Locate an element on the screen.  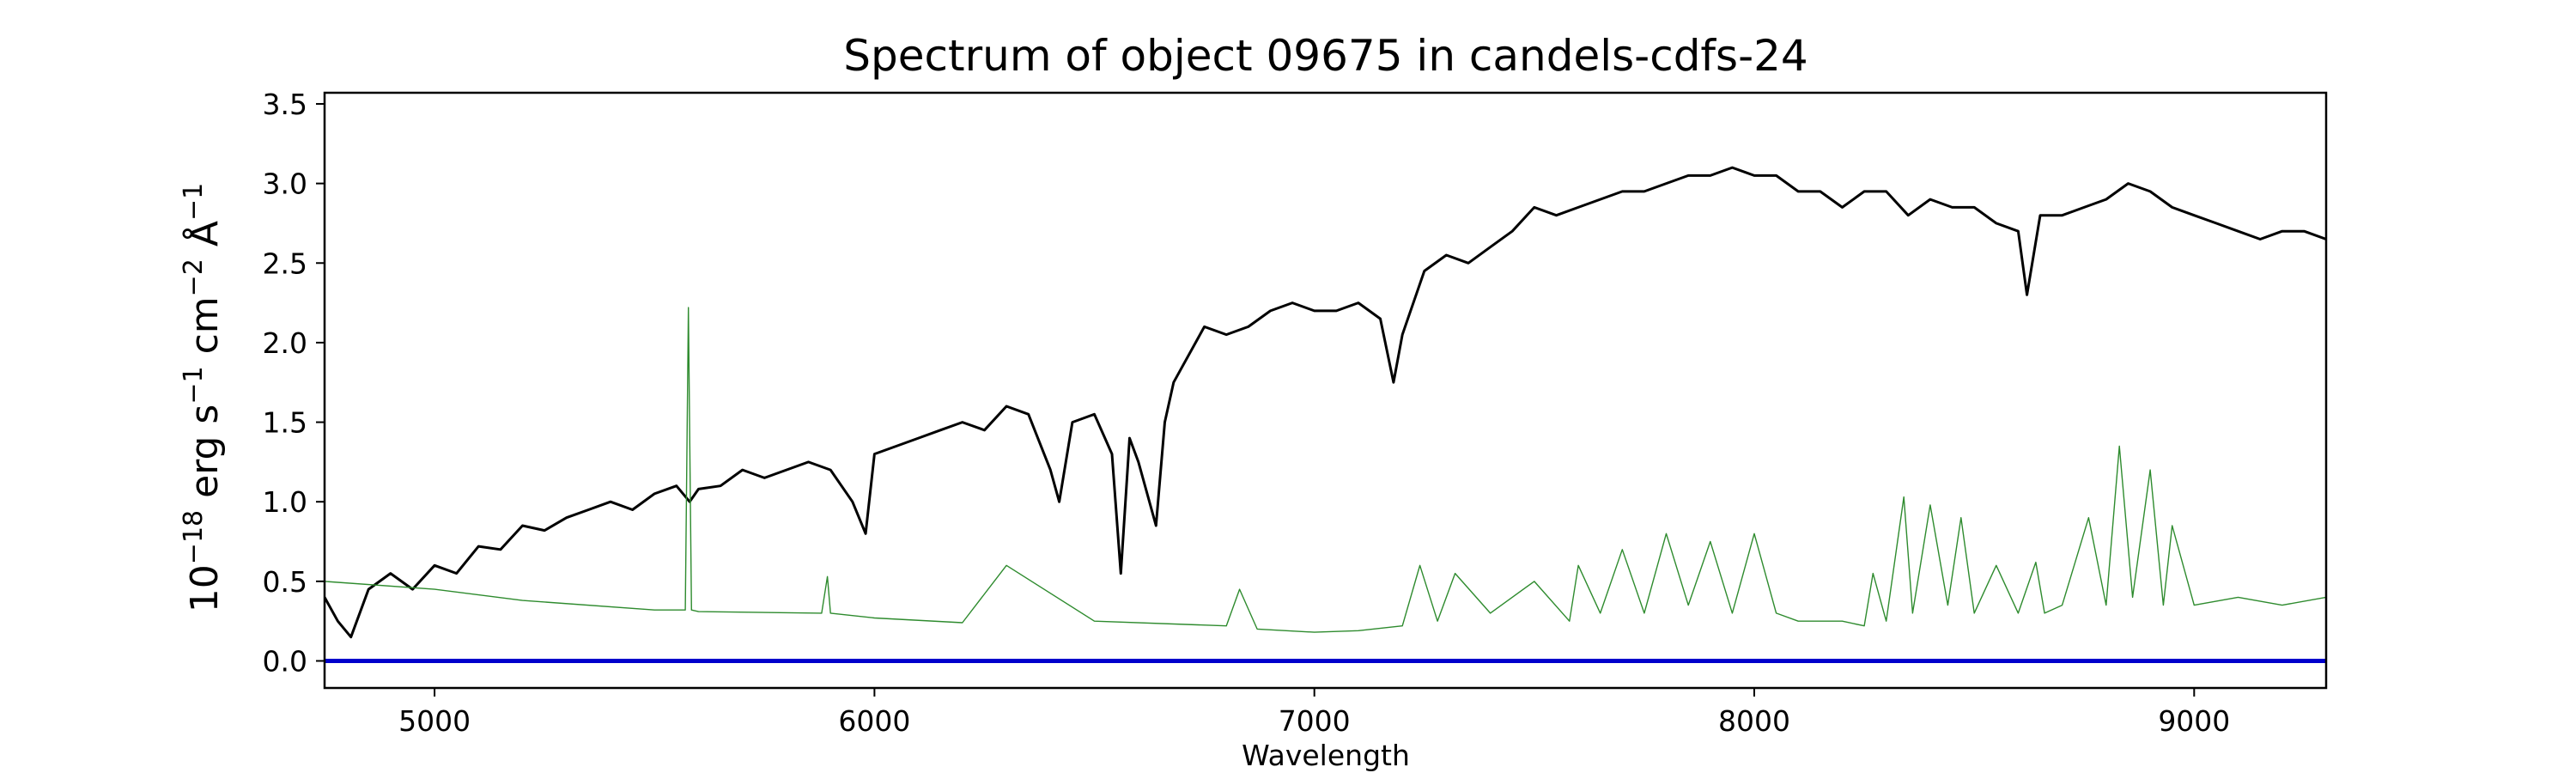
x-tick-label: 9000 is located at coordinates (2194, 721).